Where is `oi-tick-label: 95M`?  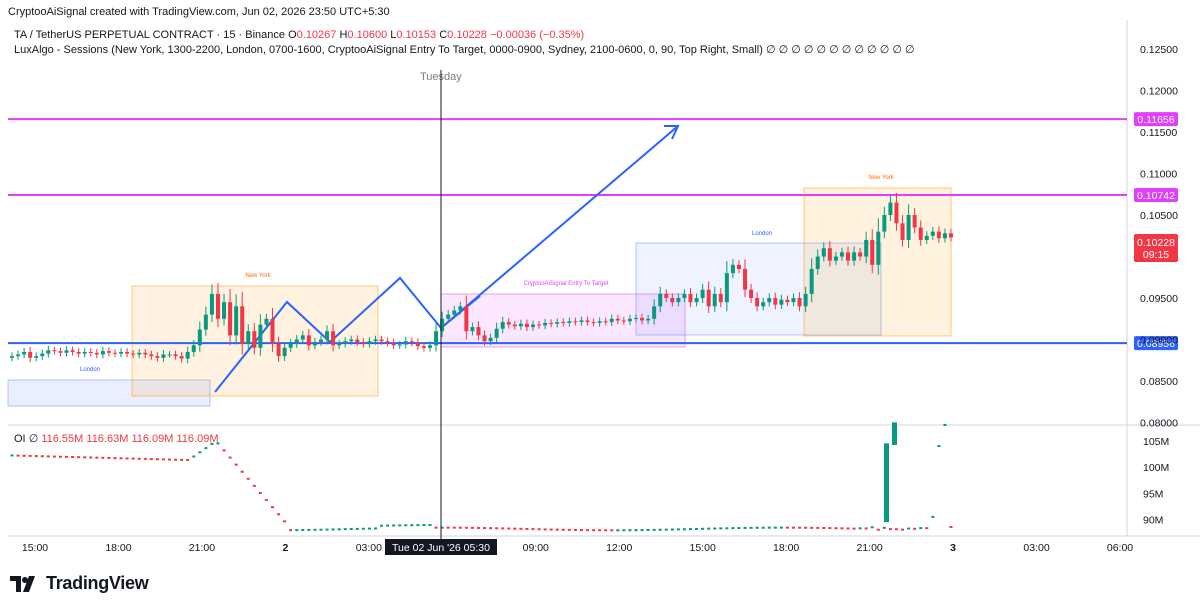
oi-tick-label: 95M is located at coordinates (1153, 494).